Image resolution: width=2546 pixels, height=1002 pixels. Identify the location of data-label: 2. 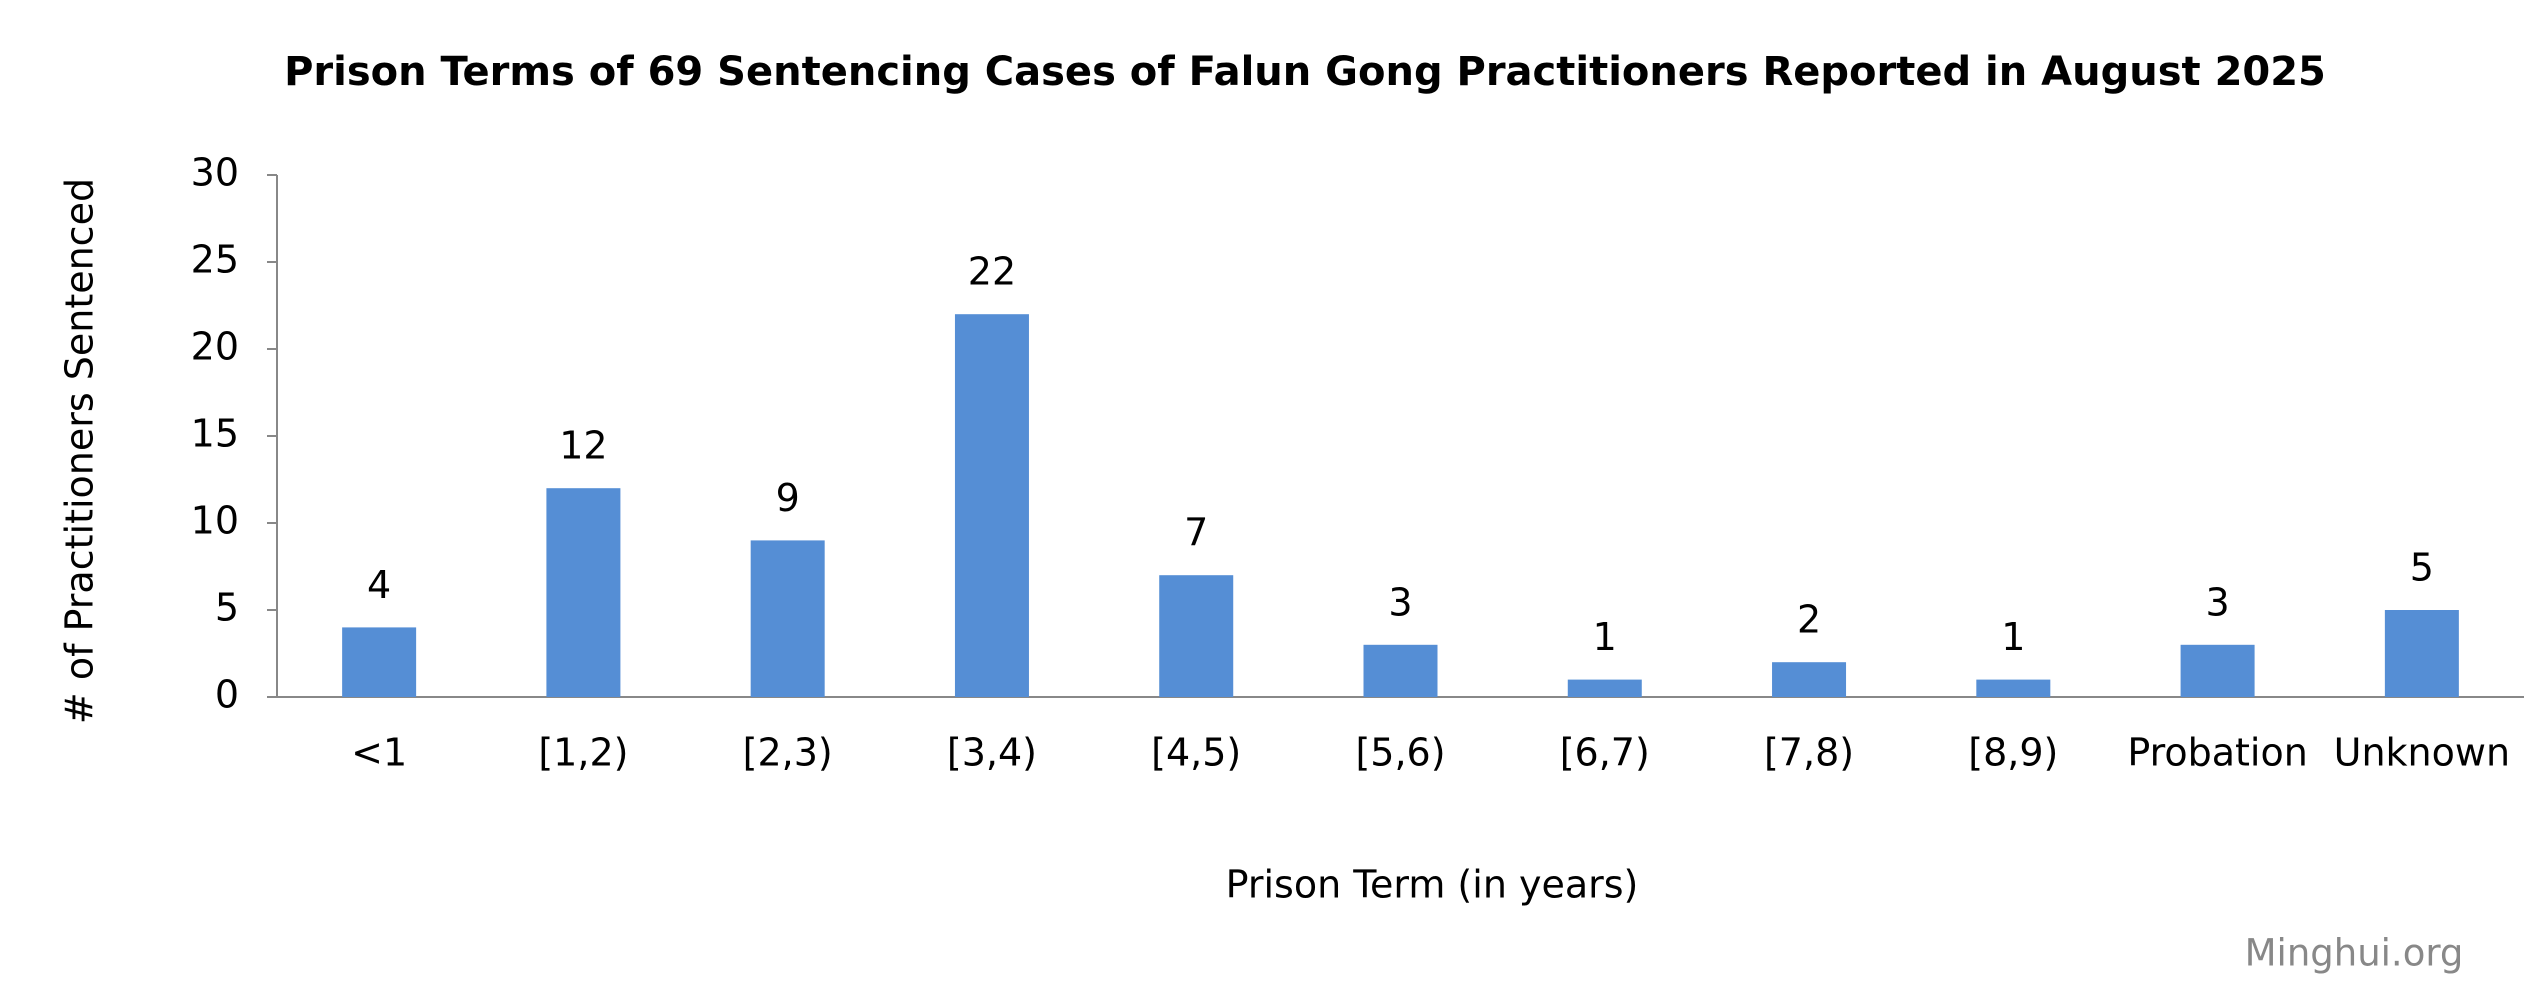
(1809, 620).